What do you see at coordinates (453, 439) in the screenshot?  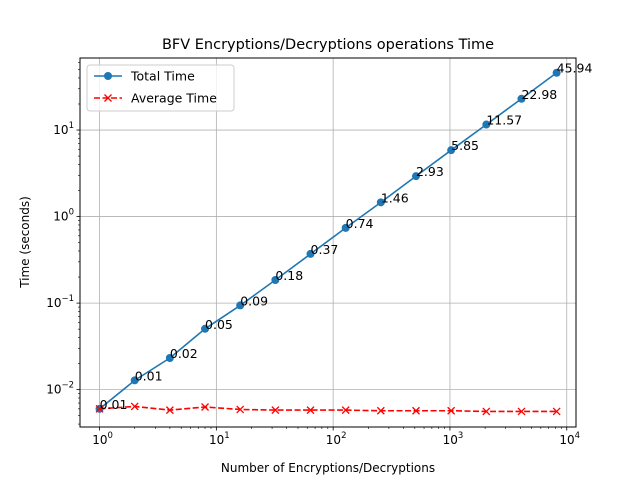 I see `x-tick-label: 10³` at bounding box center [453, 439].